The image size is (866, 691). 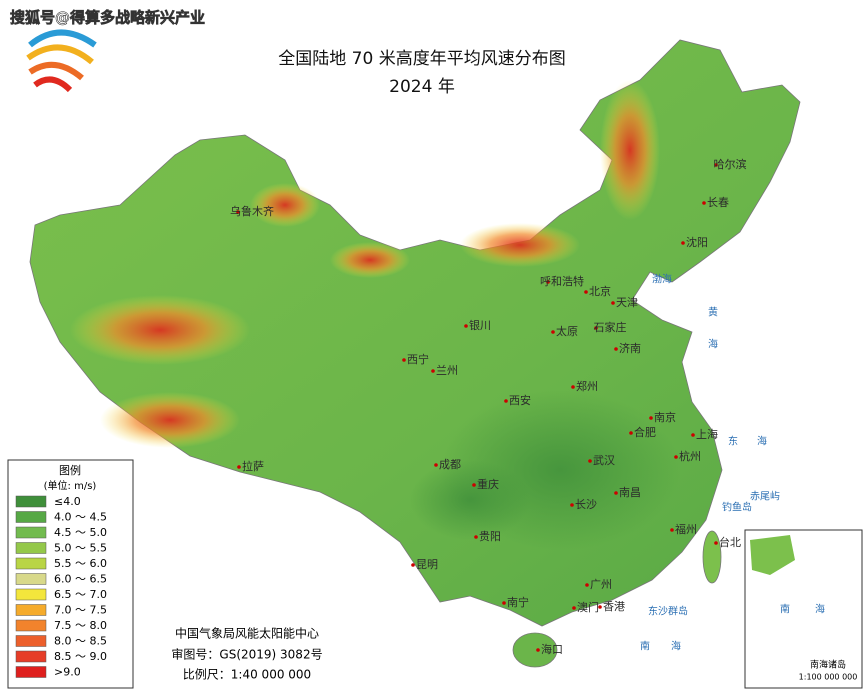 I want to click on city-label: 呼和浩特, so click(x=562, y=281).